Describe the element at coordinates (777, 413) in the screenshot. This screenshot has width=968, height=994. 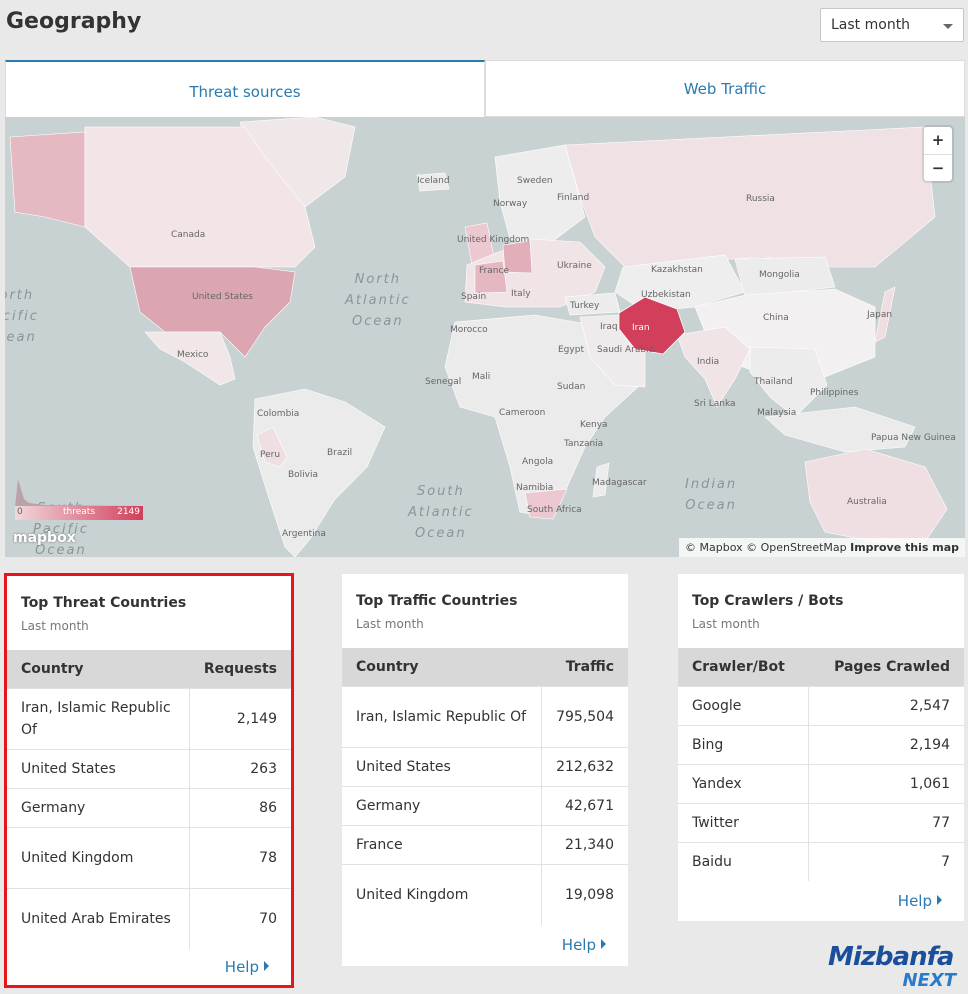
I see `country-label: Malaysia` at that location.